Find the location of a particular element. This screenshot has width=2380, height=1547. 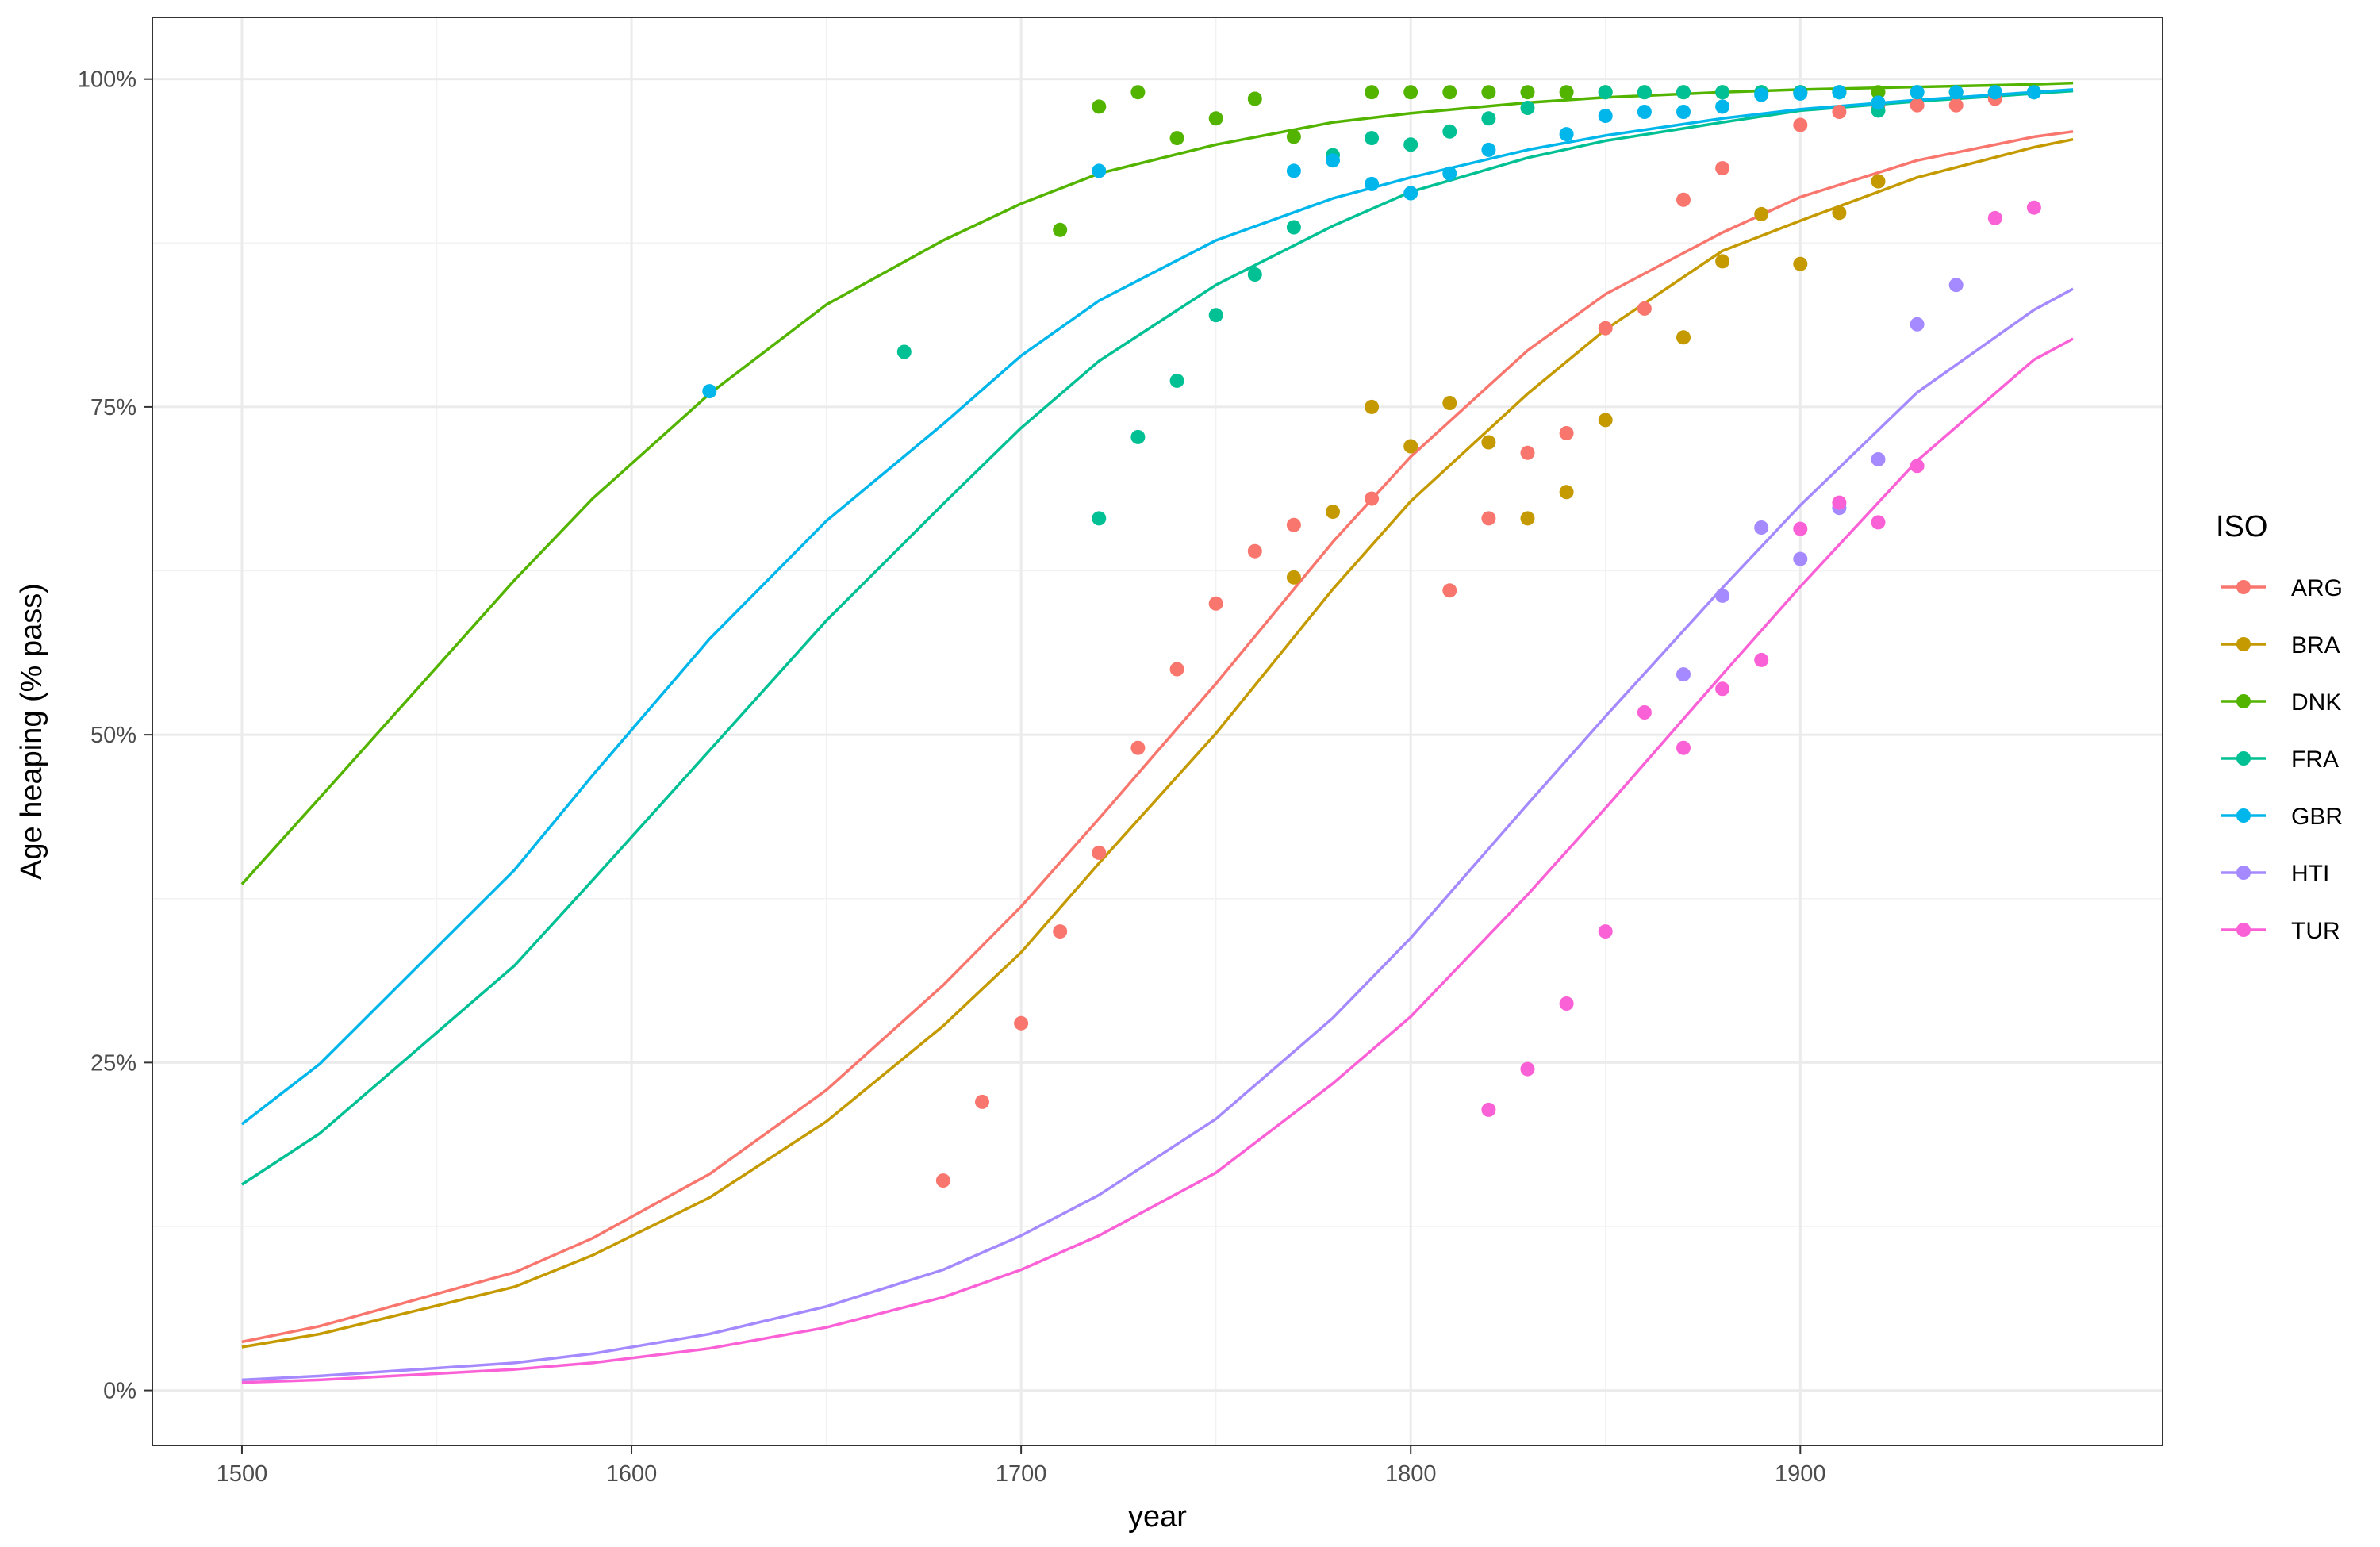

y-tick-label: 75% is located at coordinates (113, 407).